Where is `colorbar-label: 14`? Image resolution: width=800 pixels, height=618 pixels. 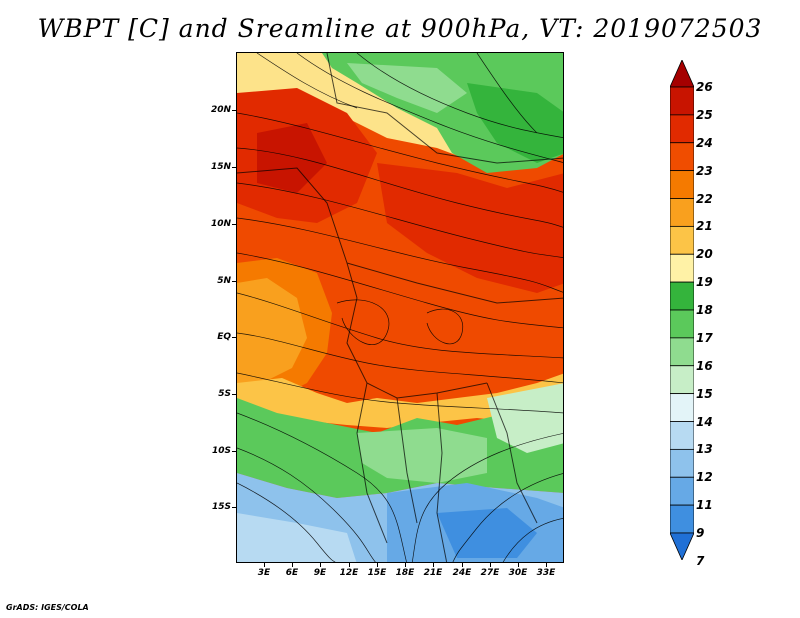
colorbar-label: 14 is located at coordinates (704, 421).